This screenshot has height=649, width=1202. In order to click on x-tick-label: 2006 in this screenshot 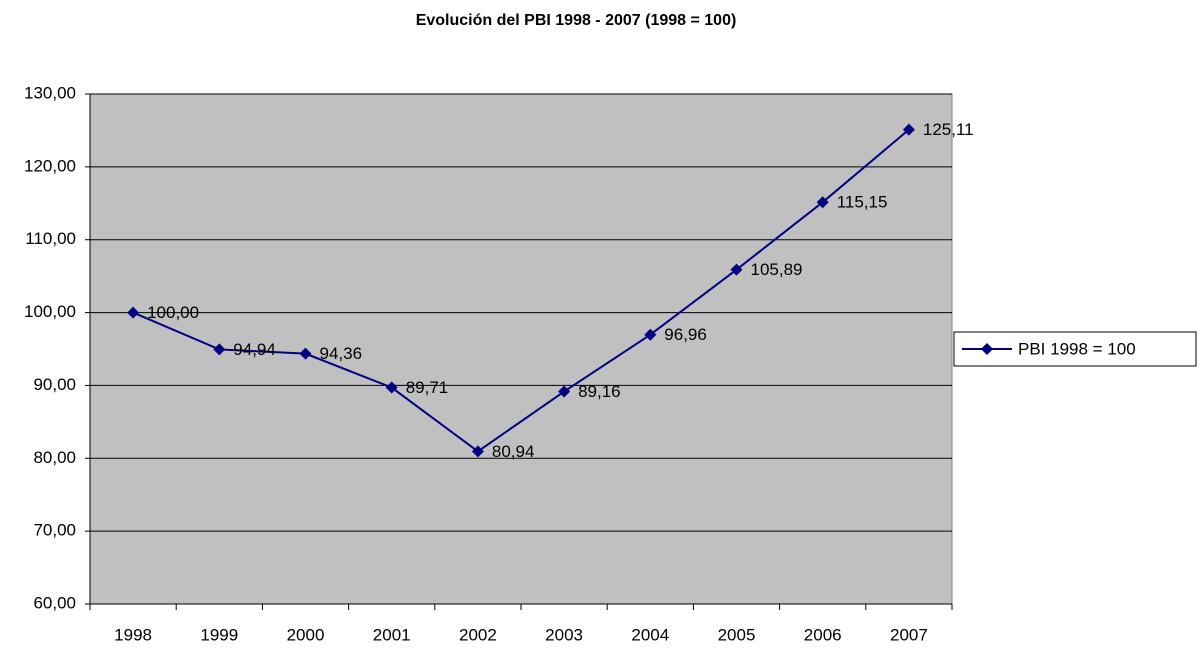, I will do `click(823, 634)`.